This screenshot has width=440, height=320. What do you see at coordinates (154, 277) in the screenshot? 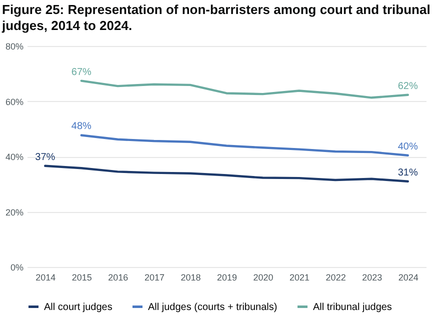
I see `x-tick-label: 2017` at bounding box center [154, 277].